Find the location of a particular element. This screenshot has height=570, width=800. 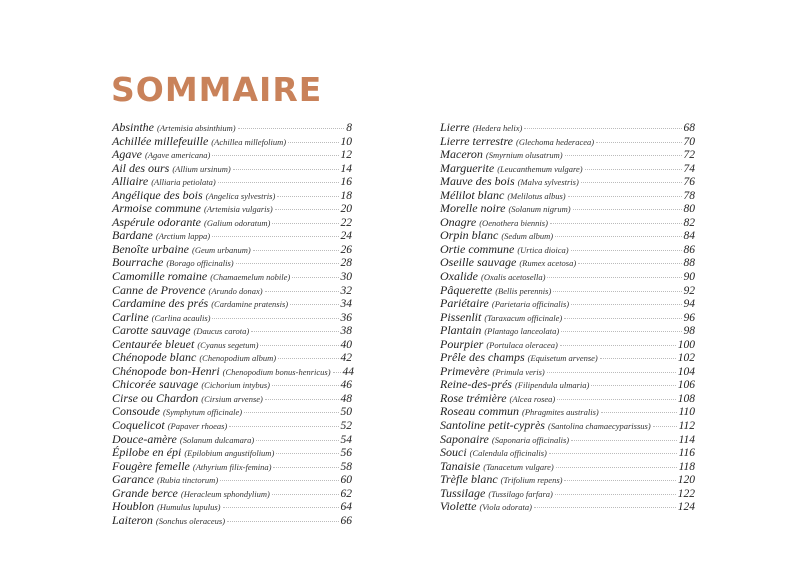

toc-entry: Aspérule odorante (Galium odoratum) 22 is located at coordinates (232, 222).